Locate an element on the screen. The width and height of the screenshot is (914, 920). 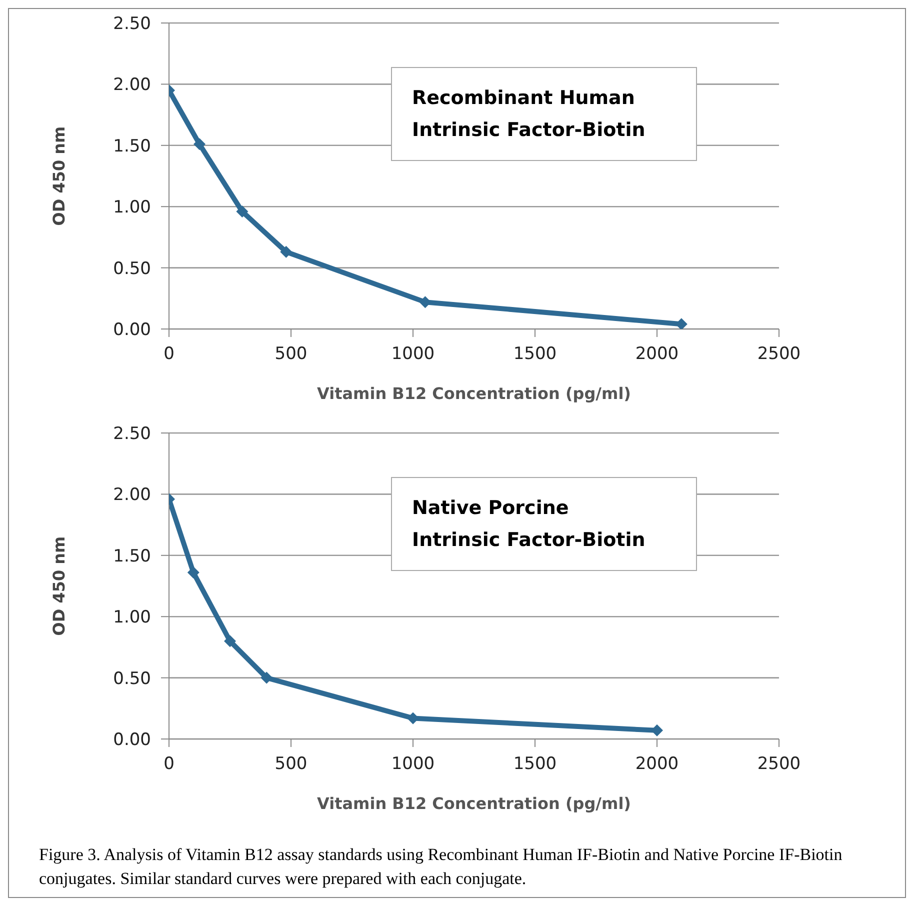
label-box: Recombinant Human Intrinsic Factor-Biotin is located at coordinates (544, 114).